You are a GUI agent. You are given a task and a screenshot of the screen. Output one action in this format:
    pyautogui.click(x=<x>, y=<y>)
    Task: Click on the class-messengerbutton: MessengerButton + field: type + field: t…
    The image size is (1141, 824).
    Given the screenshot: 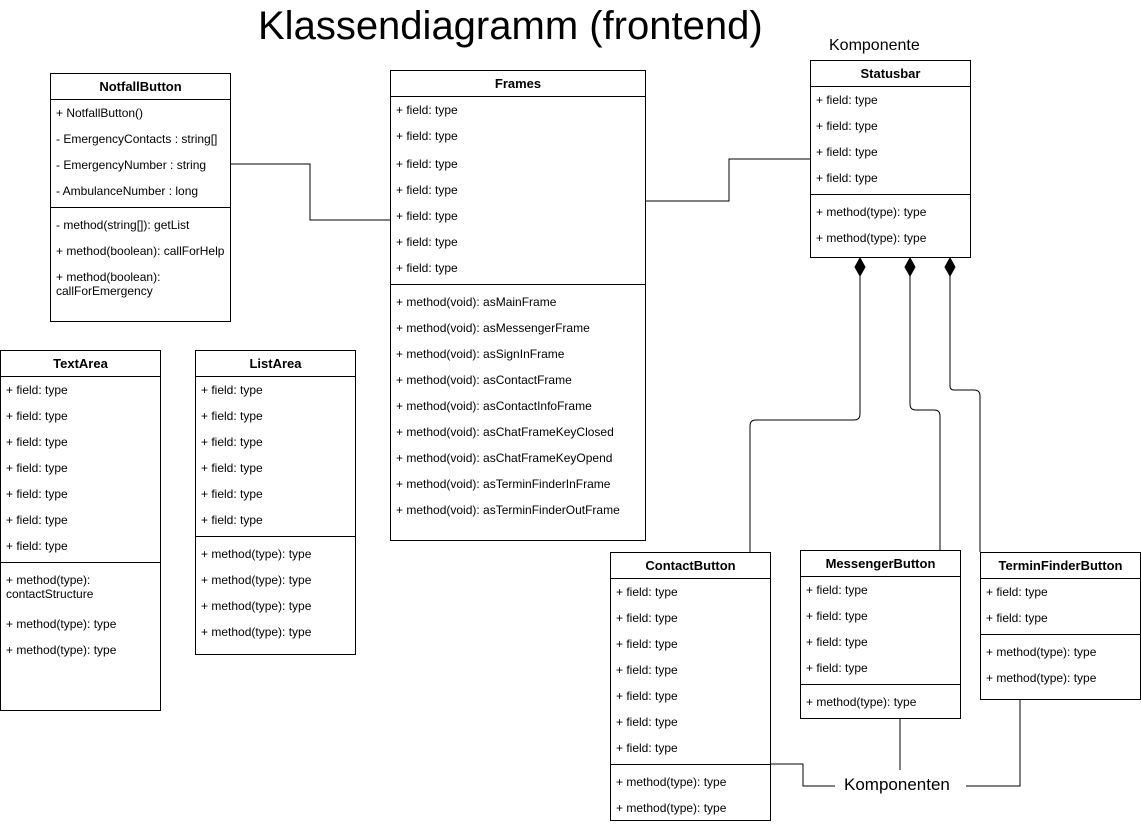 What is the action you would take?
    pyautogui.click(x=880, y=634)
    